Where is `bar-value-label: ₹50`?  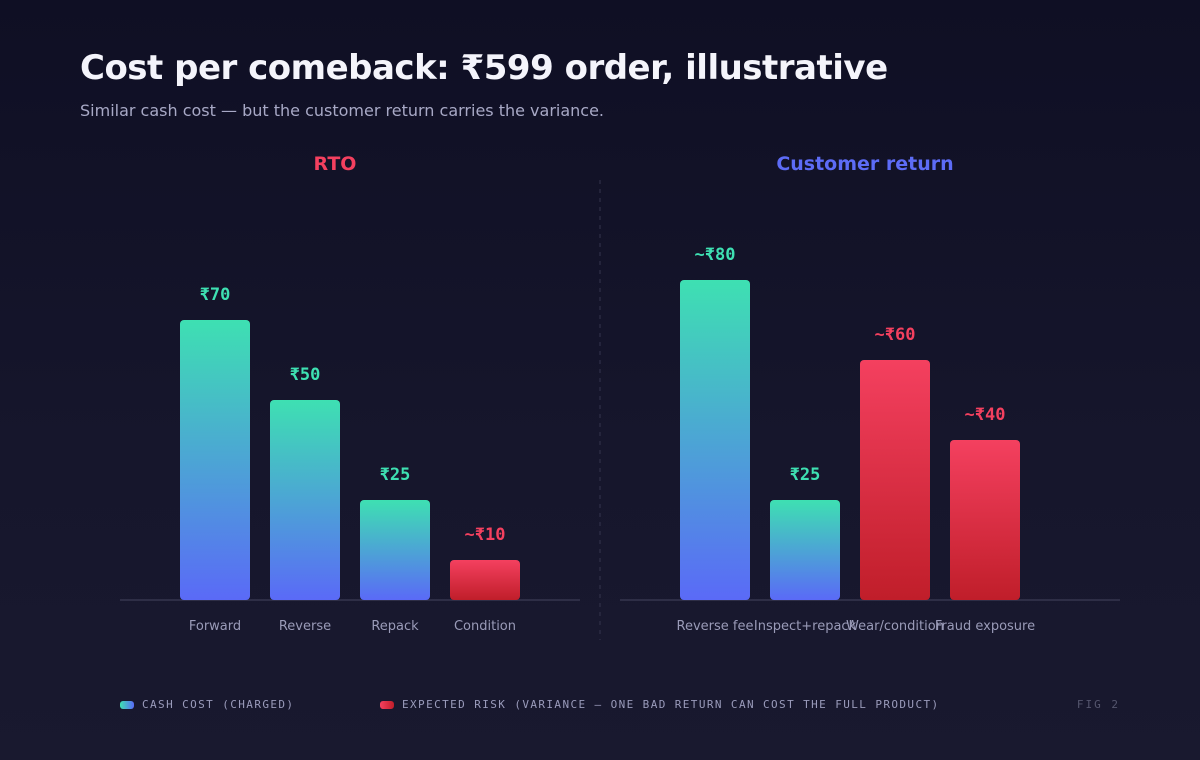 bar-value-label: ₹50 is located at coordinates (305, 375).